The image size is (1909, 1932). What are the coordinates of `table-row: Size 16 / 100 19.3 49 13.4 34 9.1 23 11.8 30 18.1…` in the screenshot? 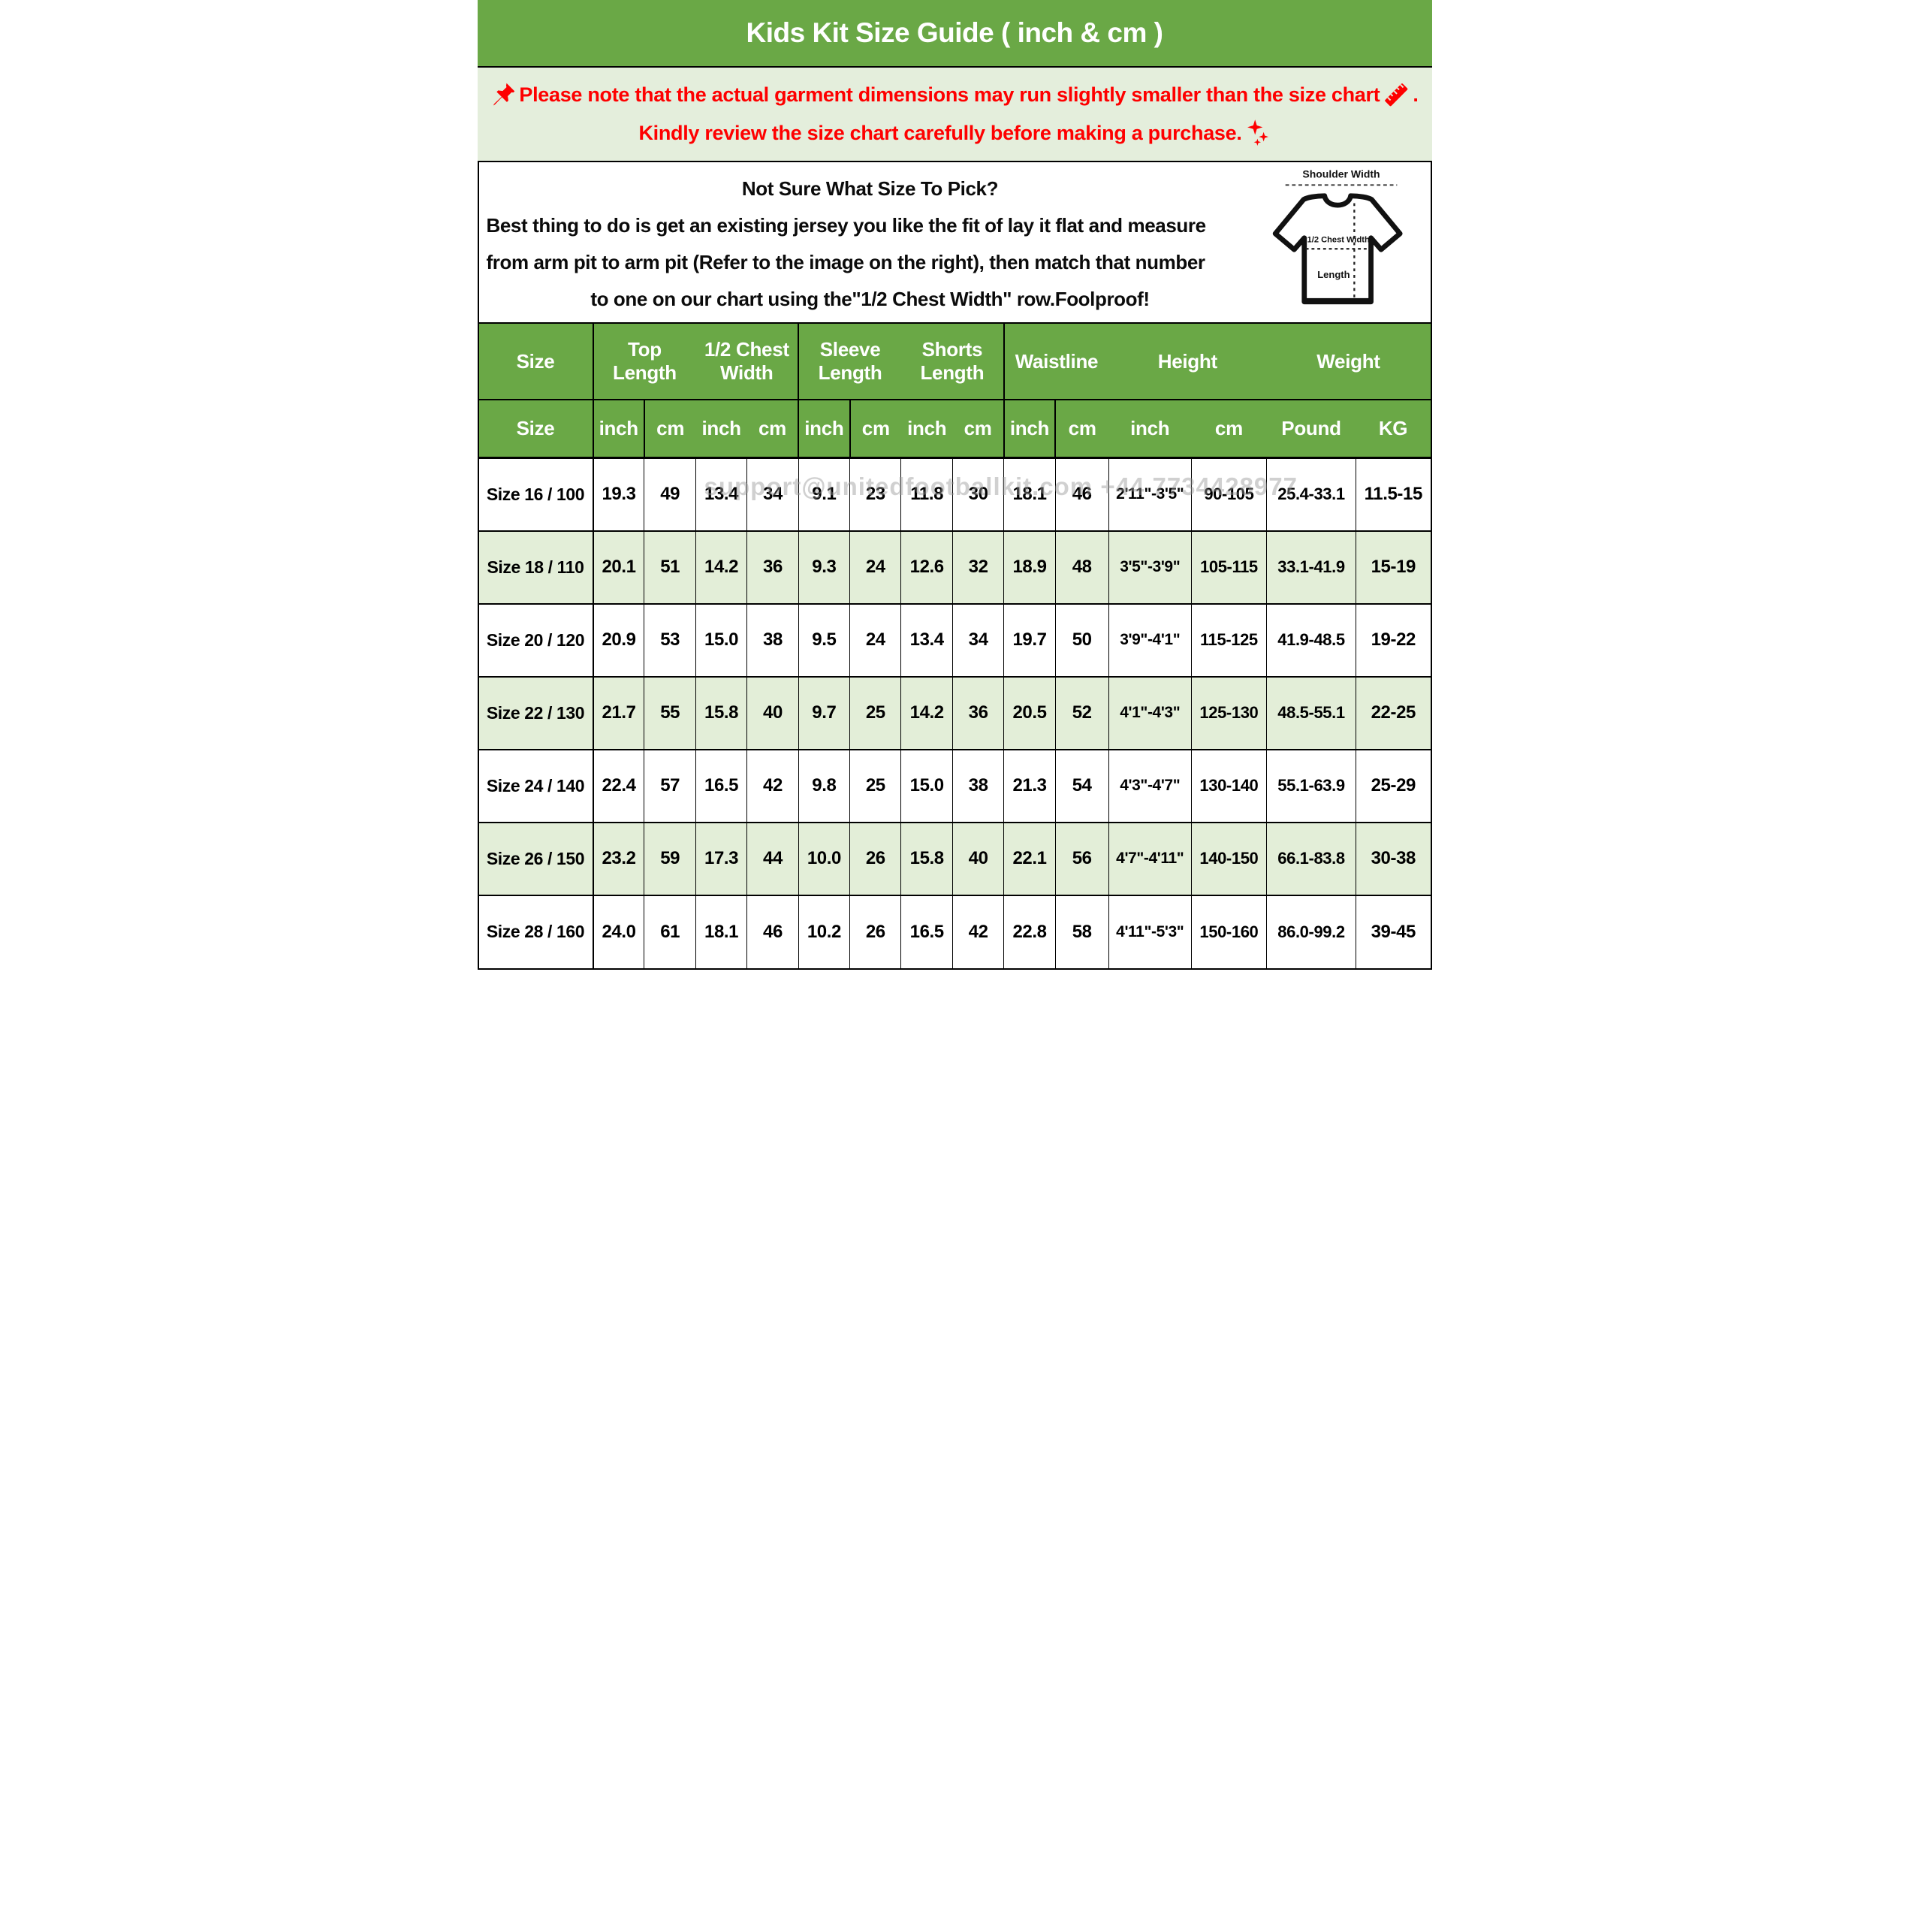 It's located at (954, 494).